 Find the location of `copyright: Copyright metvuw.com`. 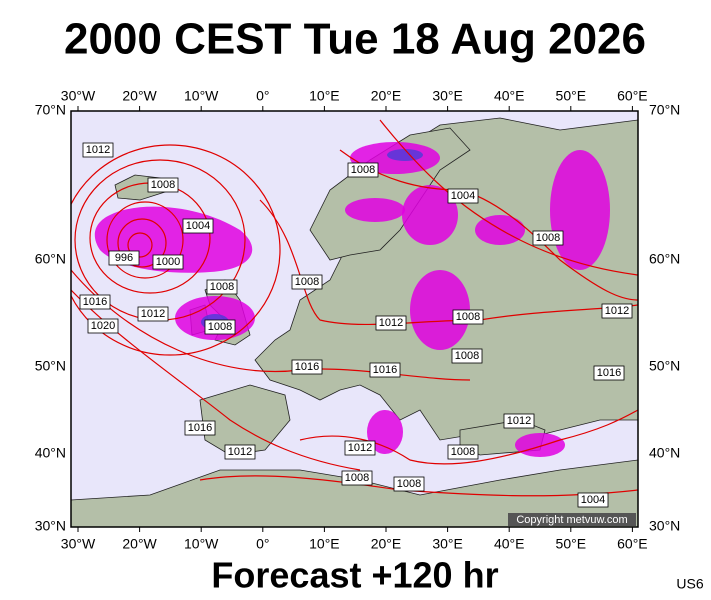

copyright: Copyright metvuw.com is located at coordinates (571, 520).